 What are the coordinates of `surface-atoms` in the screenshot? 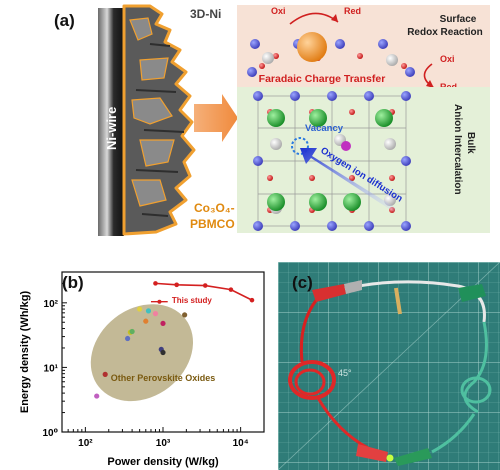 It's located at (331, 54).